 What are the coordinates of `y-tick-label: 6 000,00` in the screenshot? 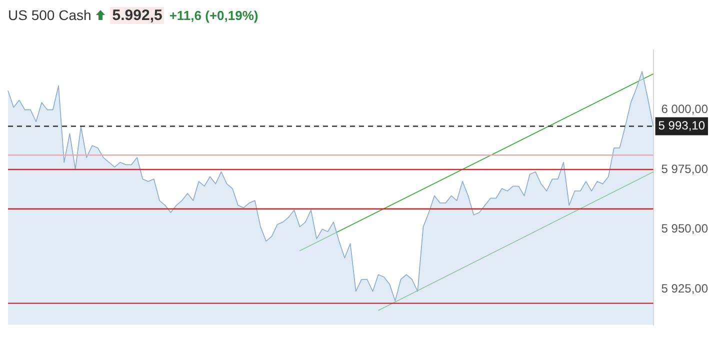 It's located at (684, 109).